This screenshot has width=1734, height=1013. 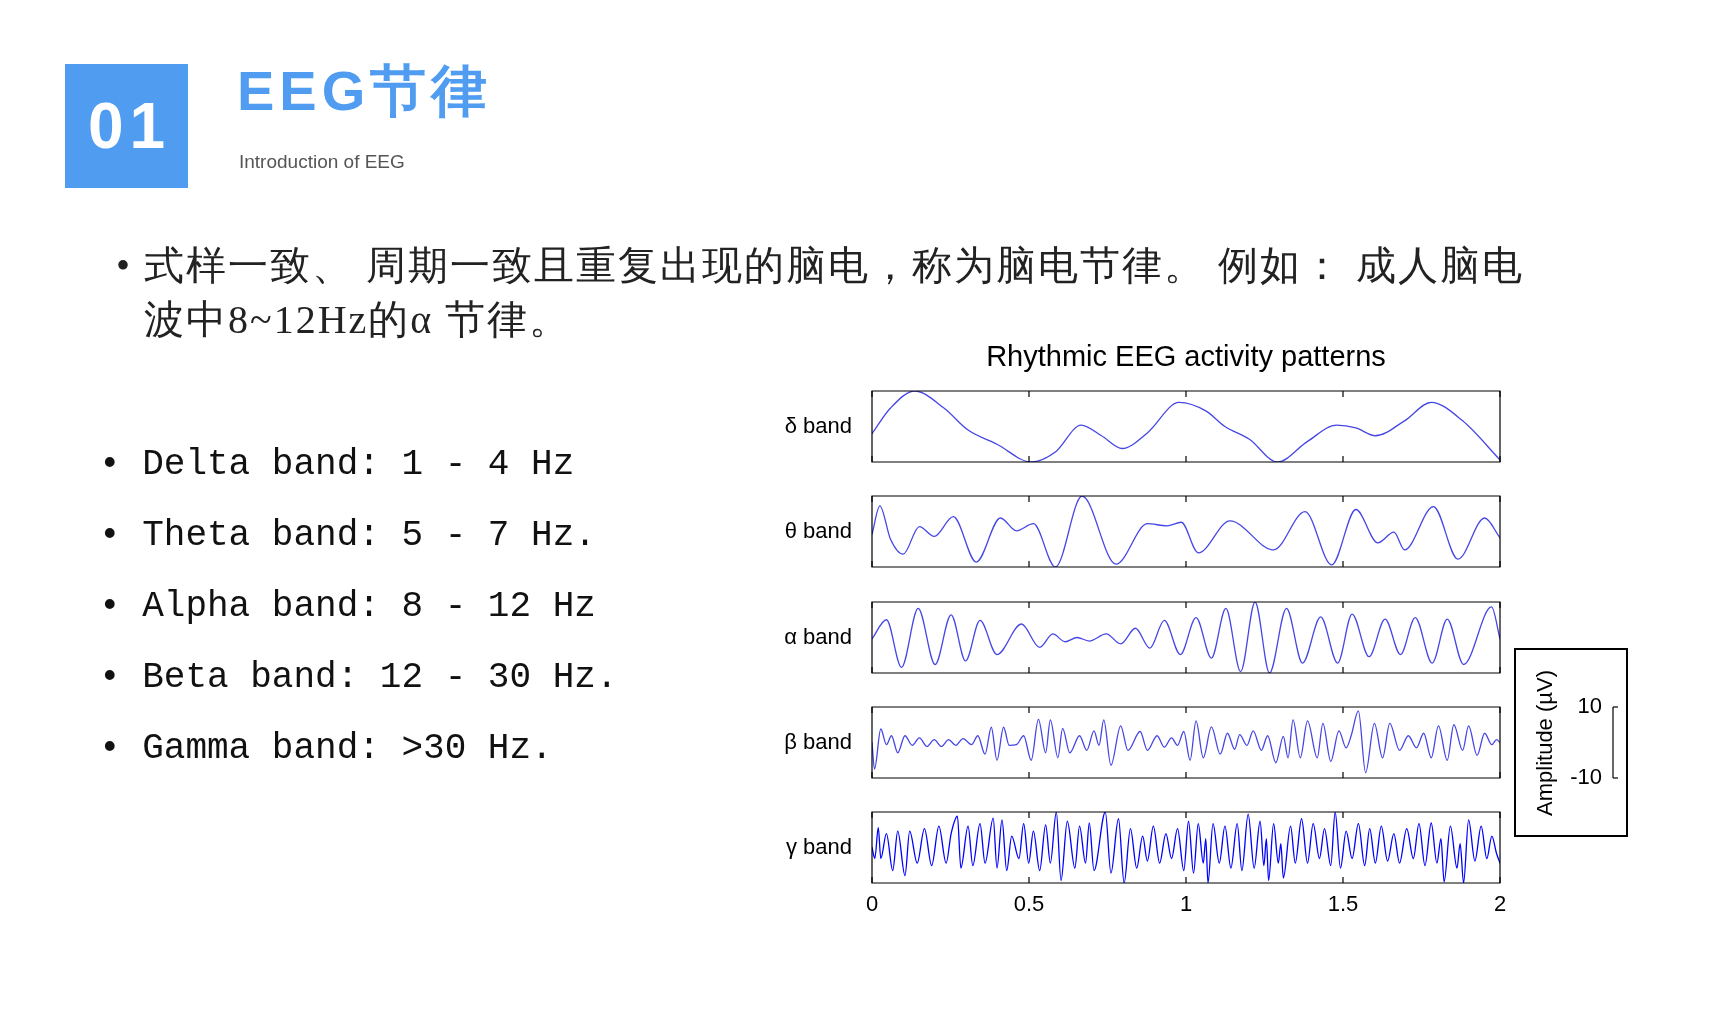 I want to click on text: • Alpha band: 8 - 12 Hz, so click(x=347, y=606).